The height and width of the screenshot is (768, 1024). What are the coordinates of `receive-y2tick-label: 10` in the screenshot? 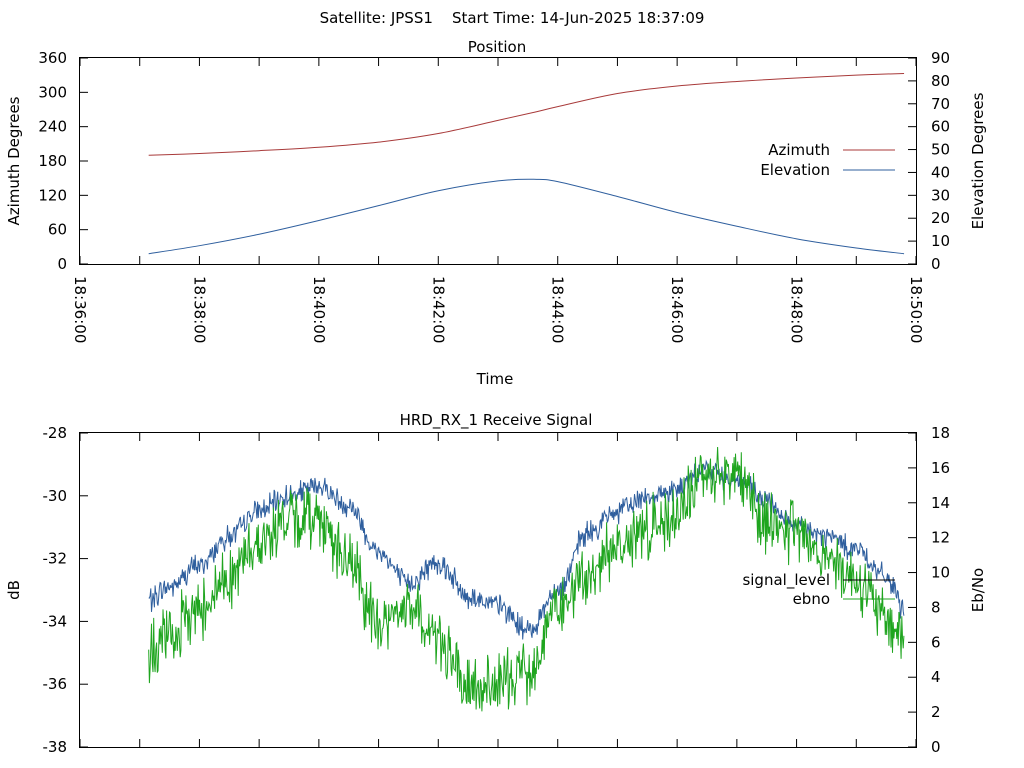 It's located at (940, 573).